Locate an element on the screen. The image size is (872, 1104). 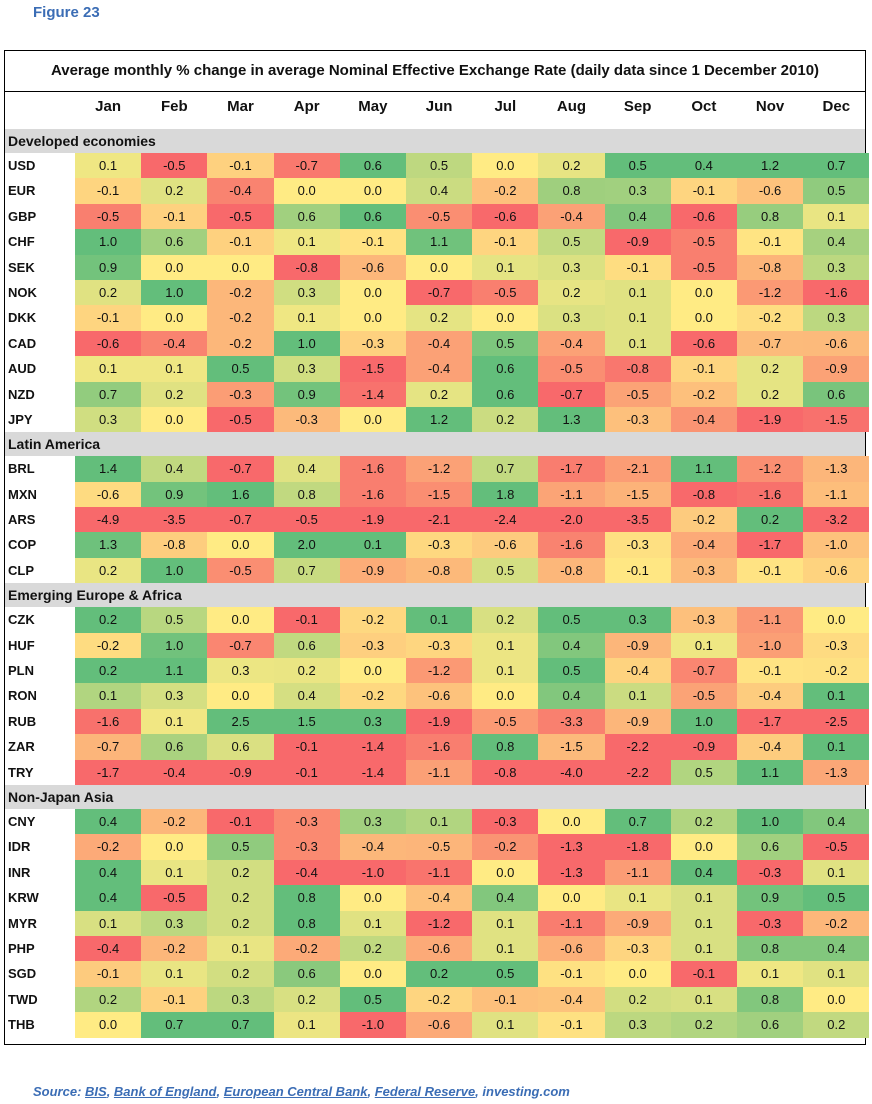
currency-label: CLP is located at coordinates (21, 570).